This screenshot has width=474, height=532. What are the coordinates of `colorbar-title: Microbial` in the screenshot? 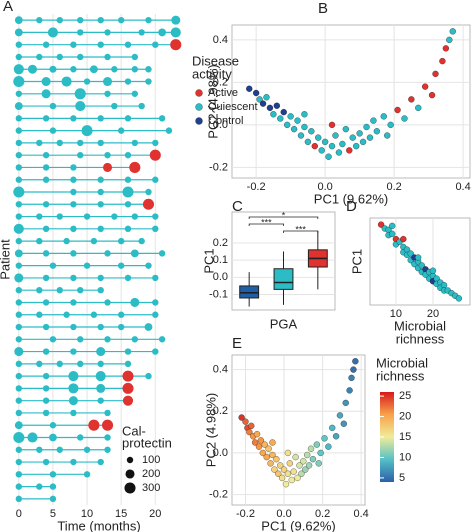 It's located at (402, 362).